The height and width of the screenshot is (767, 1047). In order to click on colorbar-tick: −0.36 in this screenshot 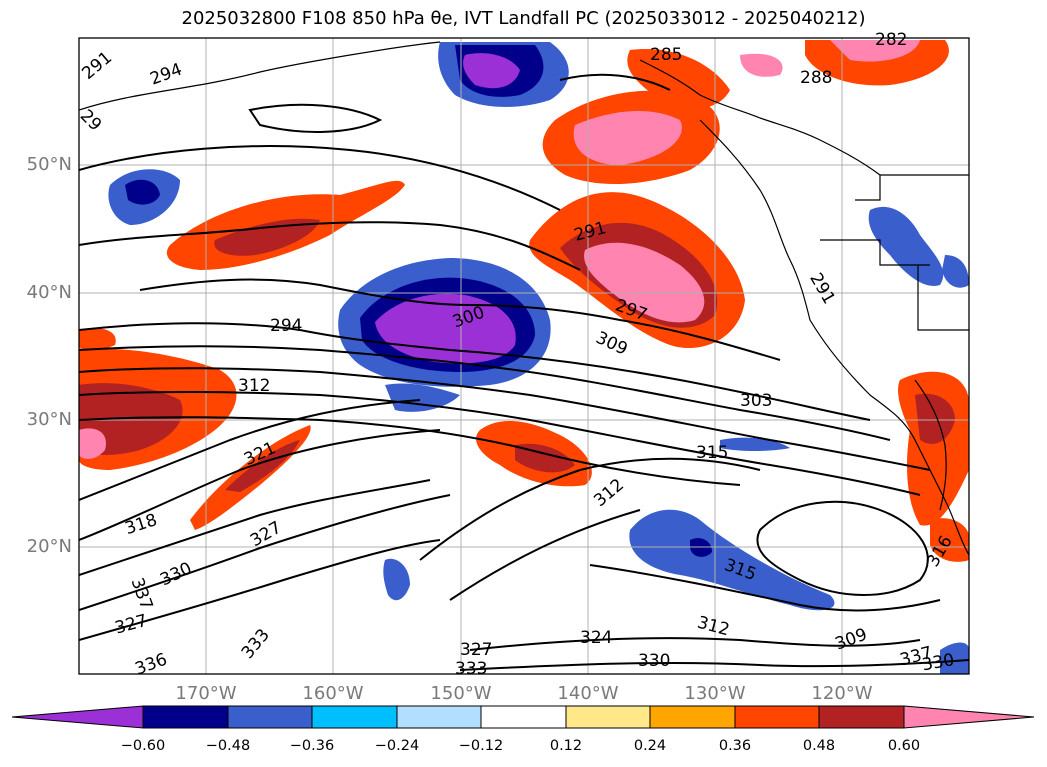, I will do `click(312, 746)`.